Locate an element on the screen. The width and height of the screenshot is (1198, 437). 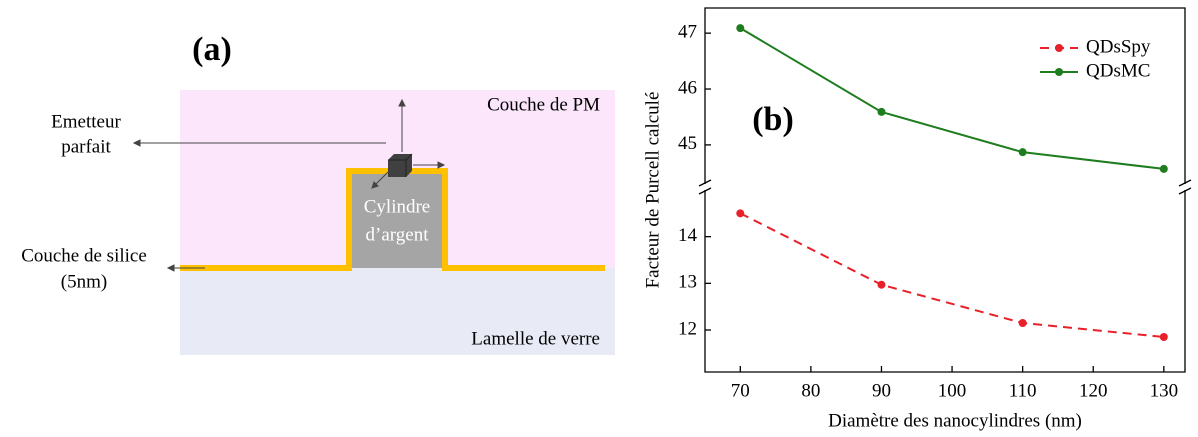
y-tick-label: 13 is located at coordinates (687, 282).